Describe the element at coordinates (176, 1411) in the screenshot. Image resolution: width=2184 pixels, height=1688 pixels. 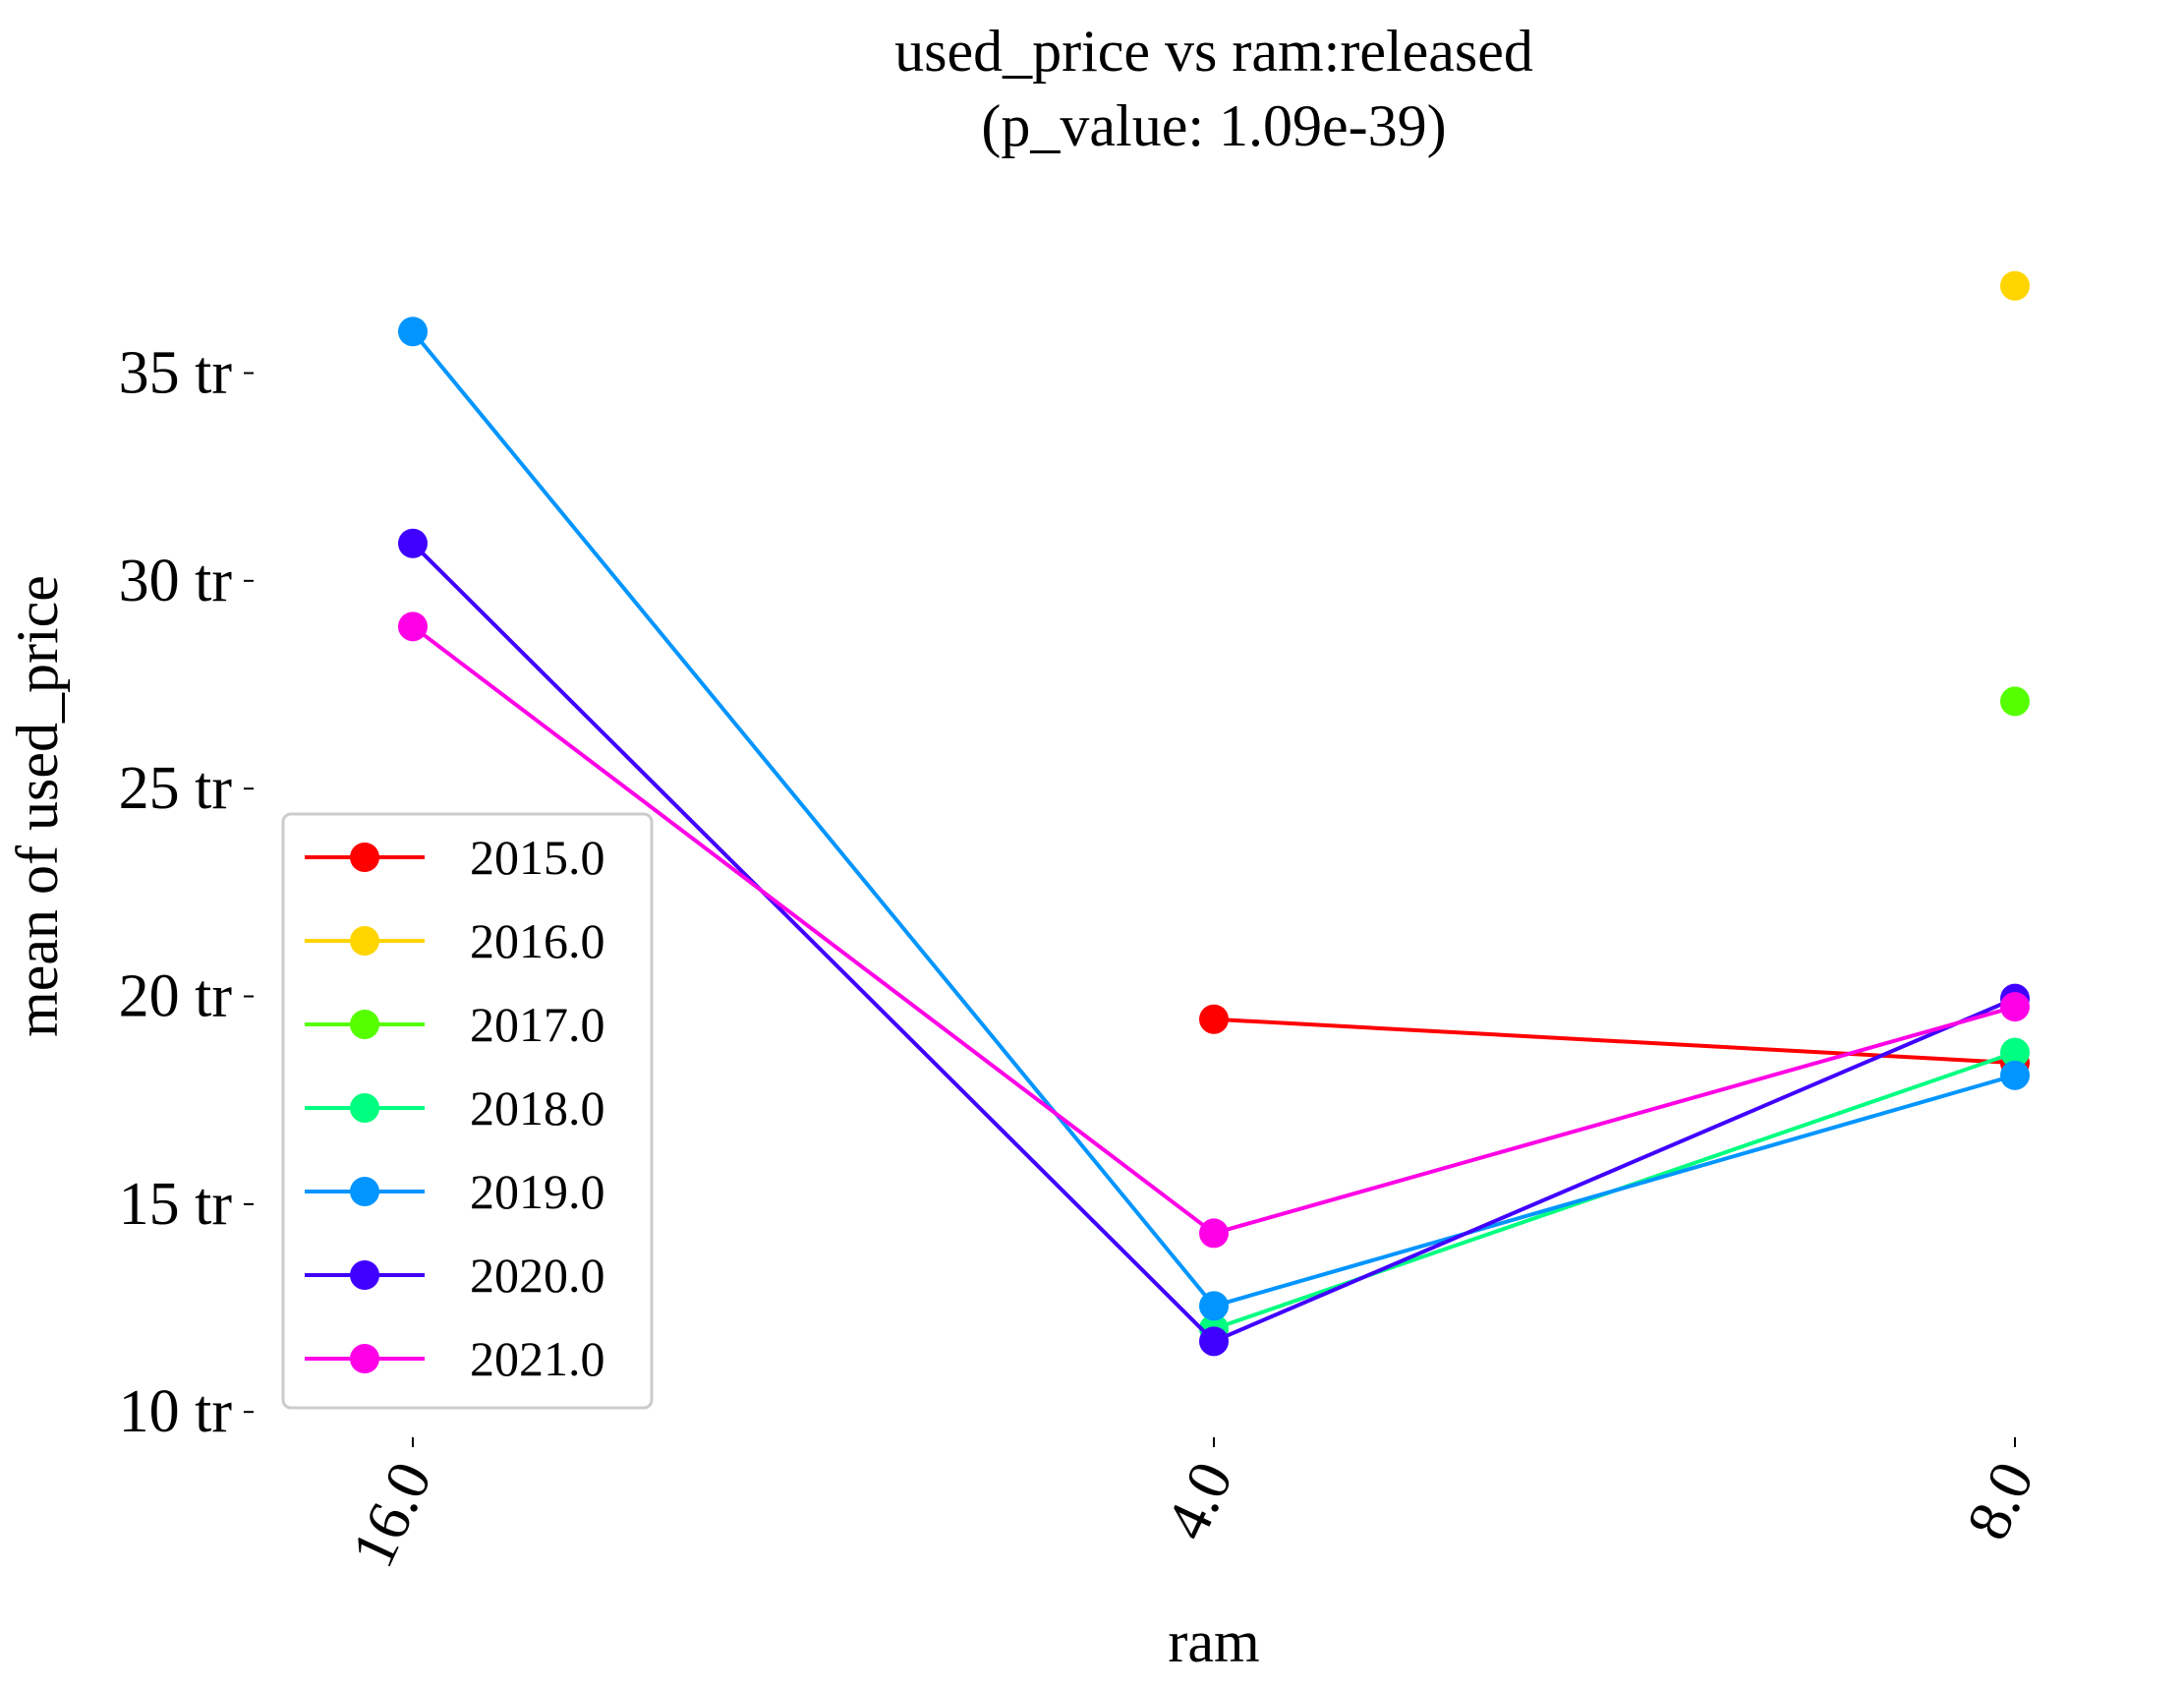
I see `y-tick-label: 10 tr` at that location.